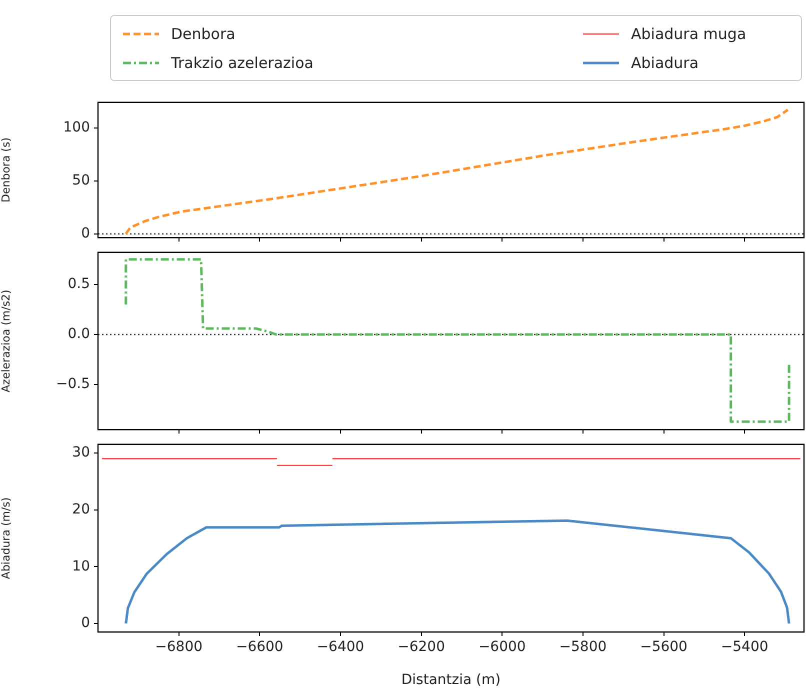  What do you see at coordinates (79, 284) in the screenshot?
I see `y-tick-label: 0.5` at bounding box center [79, 284].